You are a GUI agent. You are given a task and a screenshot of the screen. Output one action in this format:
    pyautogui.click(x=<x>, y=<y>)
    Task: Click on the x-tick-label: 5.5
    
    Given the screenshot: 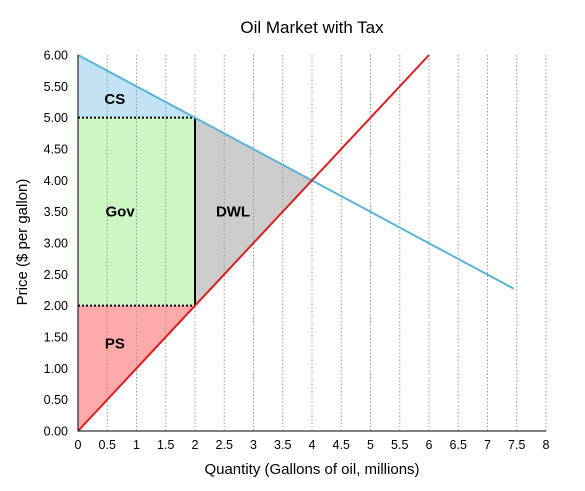 What is the action you would take?
    pyautogui.click(x=399, y=445)
    